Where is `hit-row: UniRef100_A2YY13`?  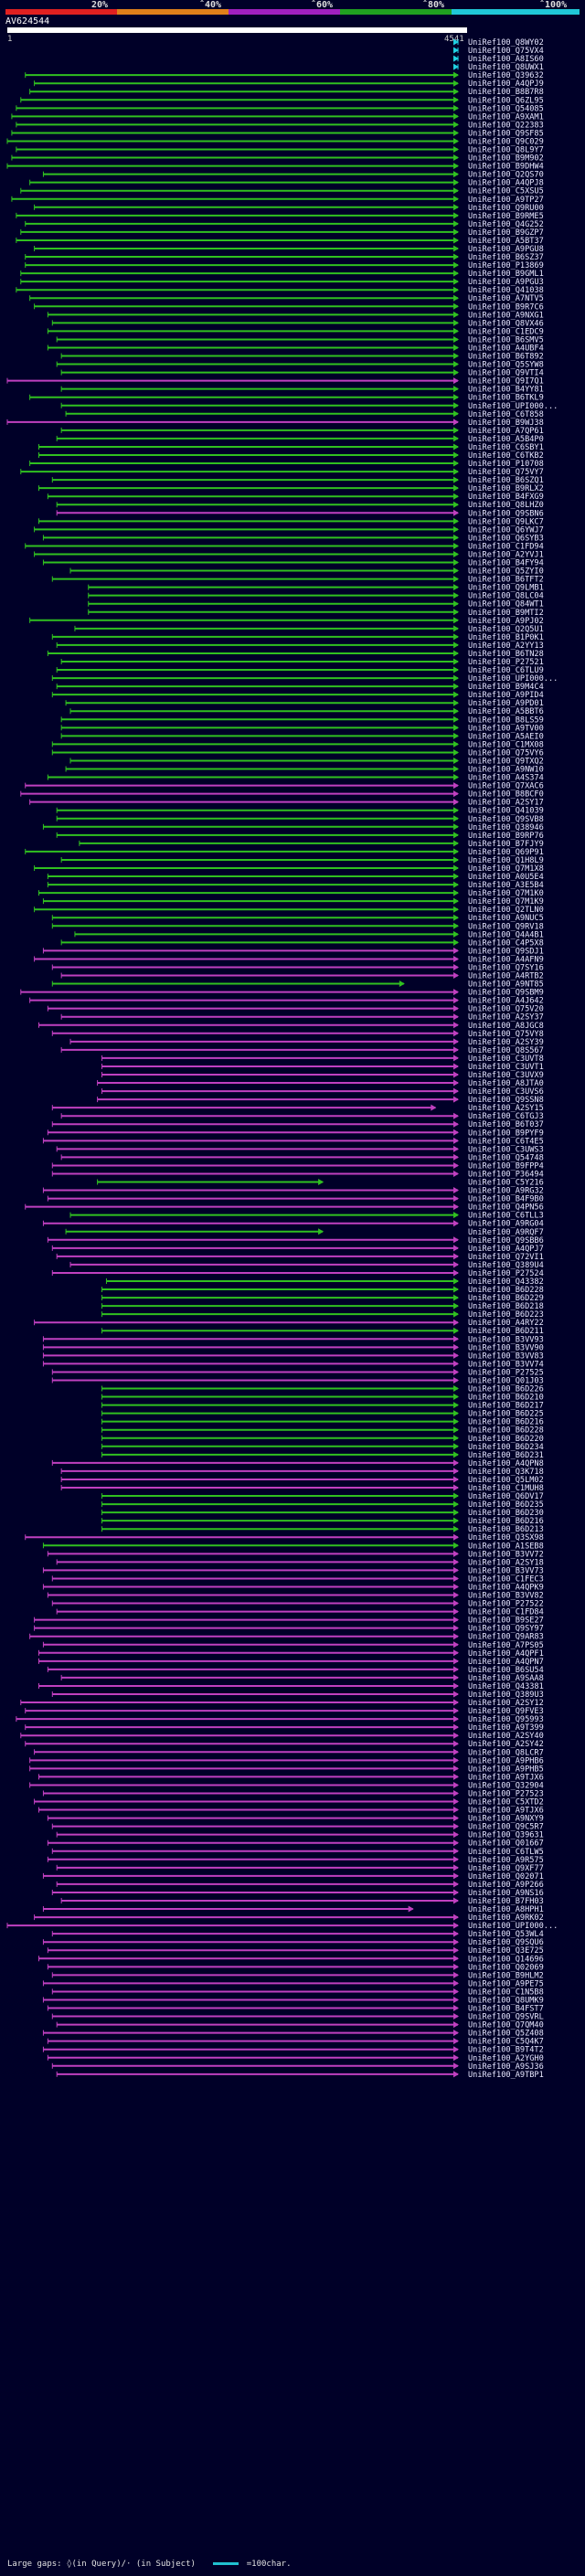
hit-row: UniRef100_A2YY13 is located at coordinates (300, 646).